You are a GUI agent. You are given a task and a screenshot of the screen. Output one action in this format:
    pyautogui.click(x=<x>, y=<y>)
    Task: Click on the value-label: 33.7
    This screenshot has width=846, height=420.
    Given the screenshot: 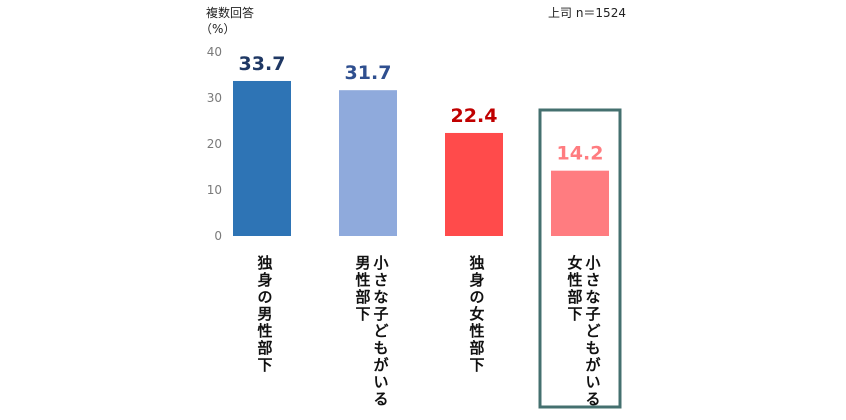 What is the action you would take?
    pyautogui.click(x=262, y=64)
    